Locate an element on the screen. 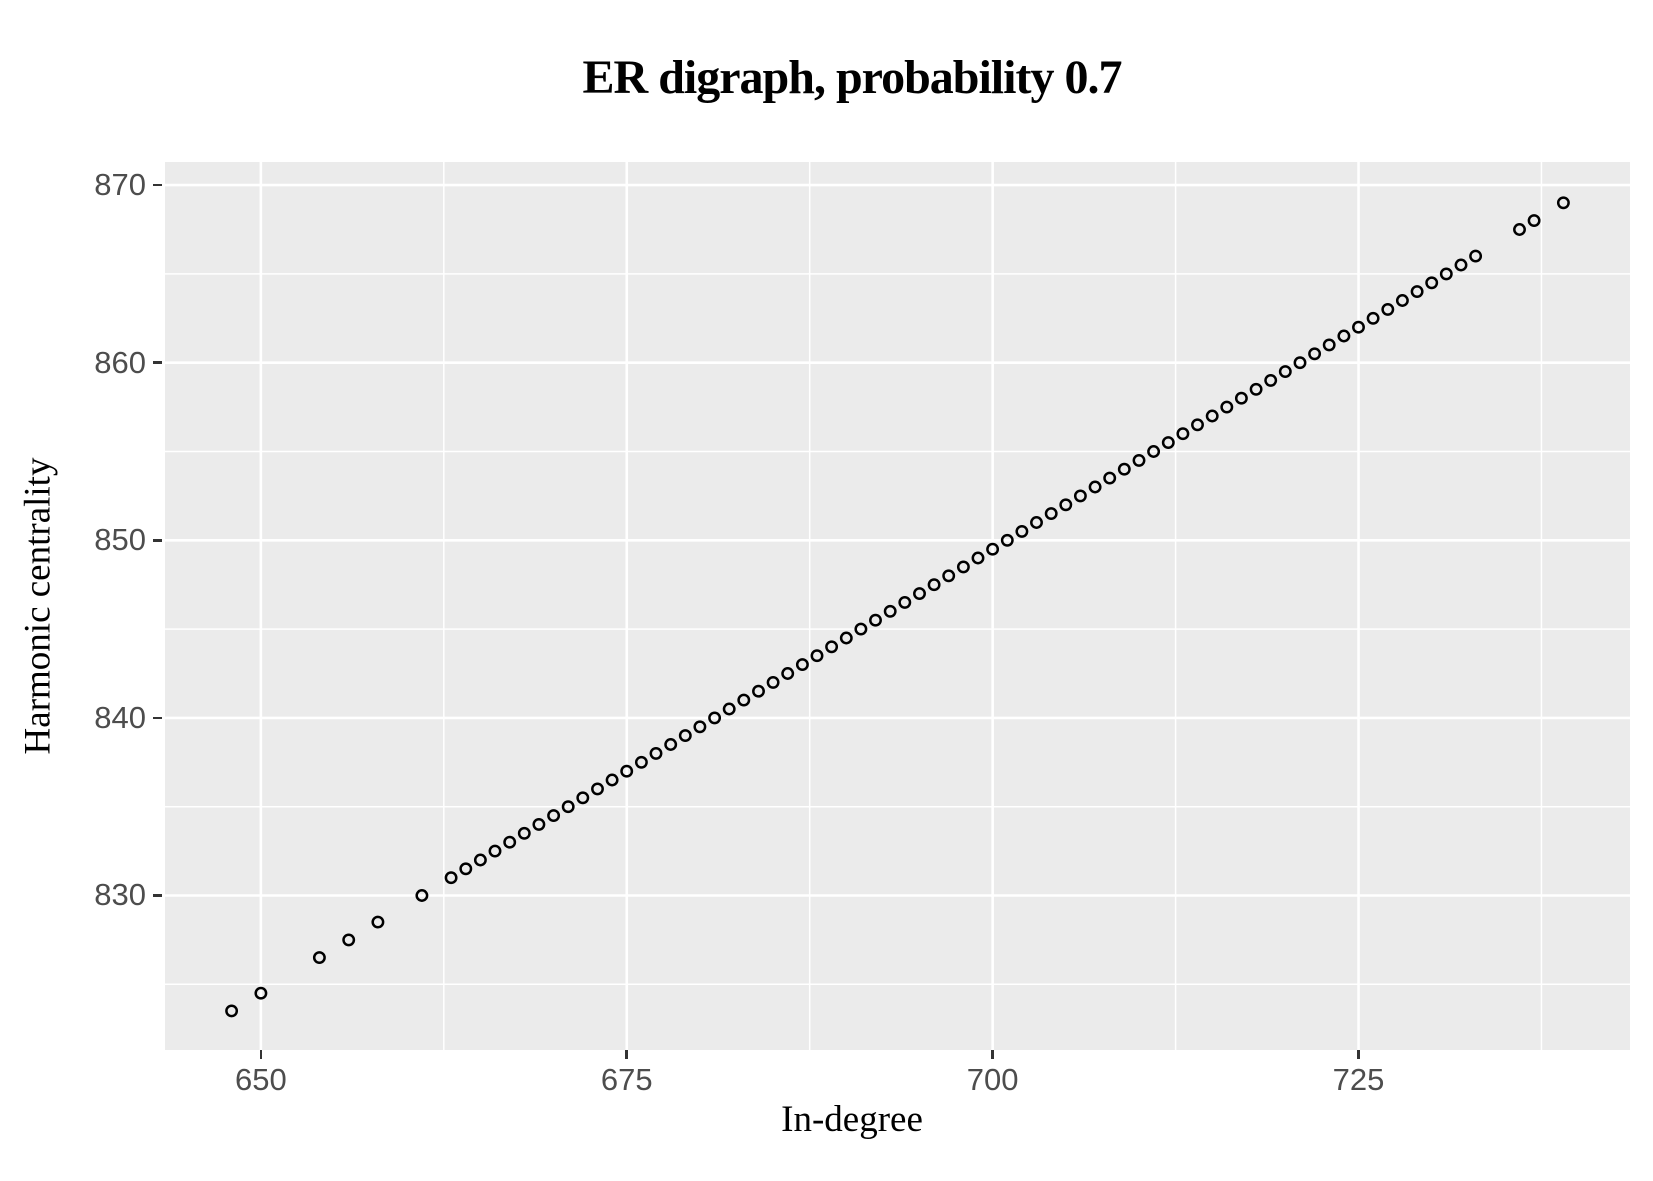  x-tick-label: 675 is located at coordinates (626, 1079).